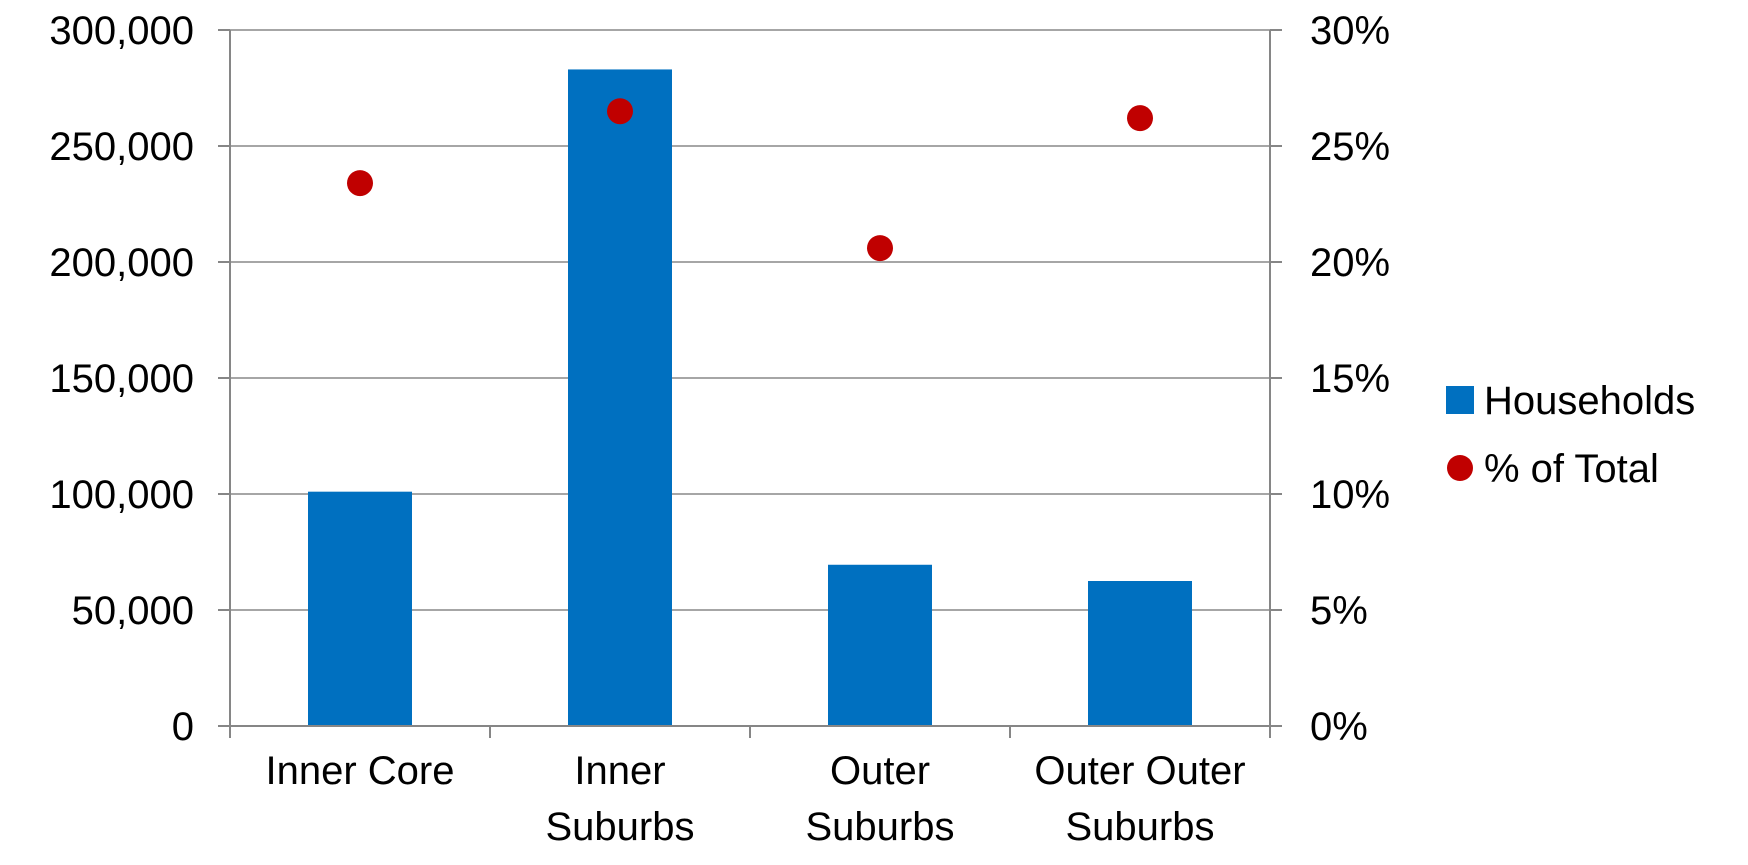  Describe the element at coordinates (360, 771) in the screenshot. I see `category-label: Inner Core` at that location.